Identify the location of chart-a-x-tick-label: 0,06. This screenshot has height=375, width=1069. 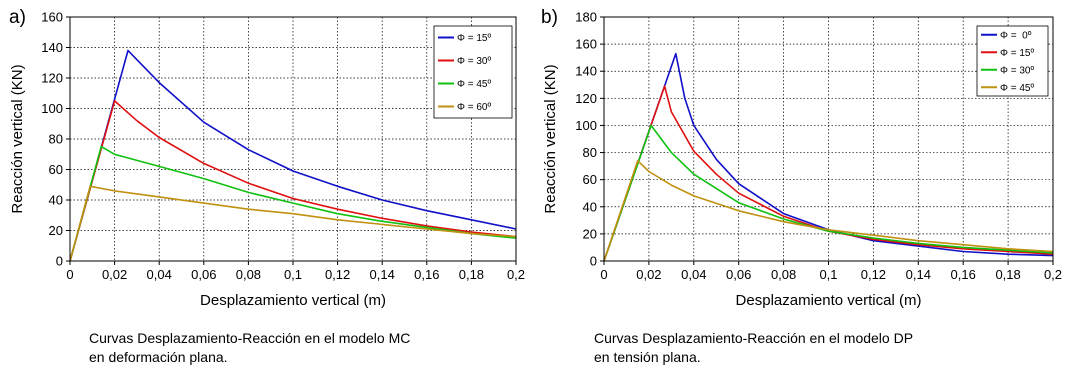
(203, 274).